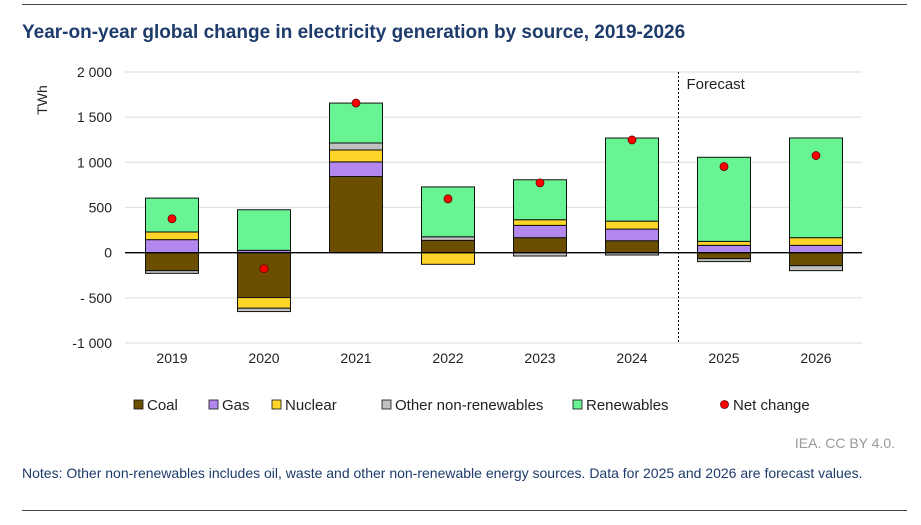 The image size is (921, 525). Describe the element at coordinates (844, 443) in the screenshot. I see `credit: IEA. CC BY 4.0.` at that location.